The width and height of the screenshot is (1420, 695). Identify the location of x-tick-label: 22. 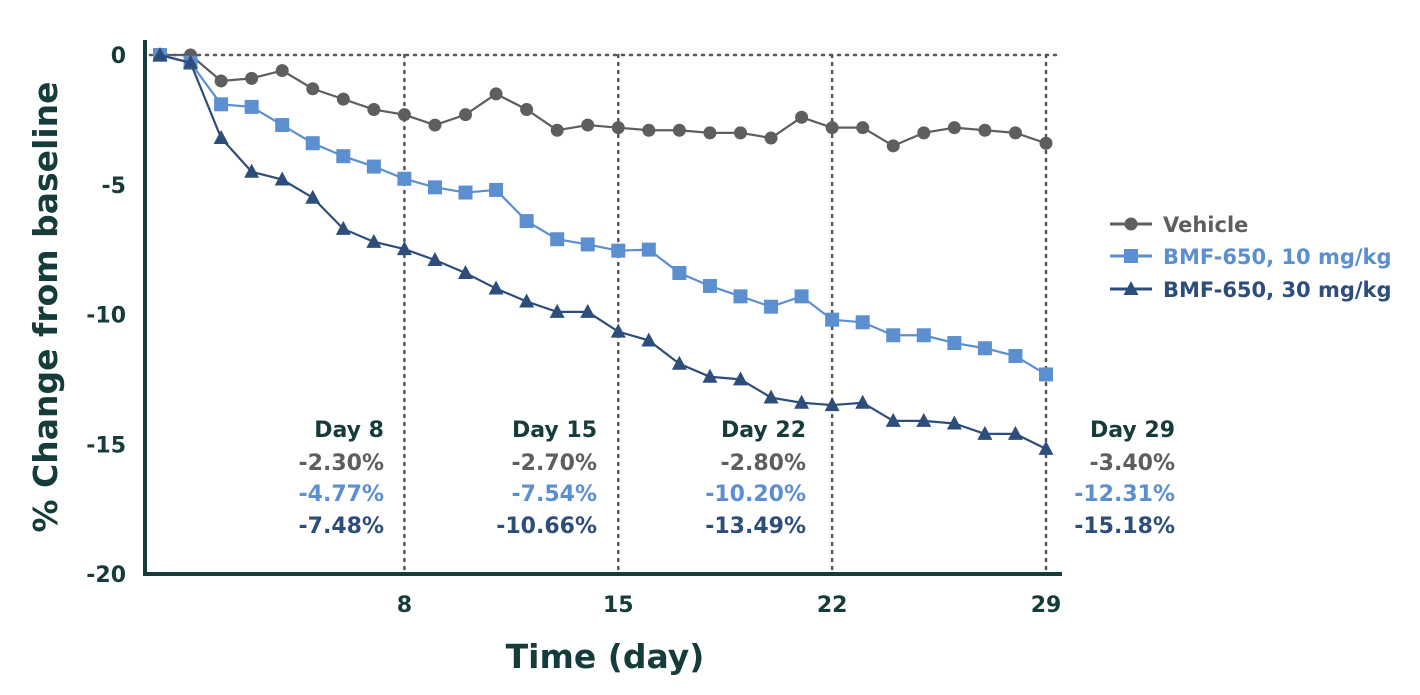
(832, 605).